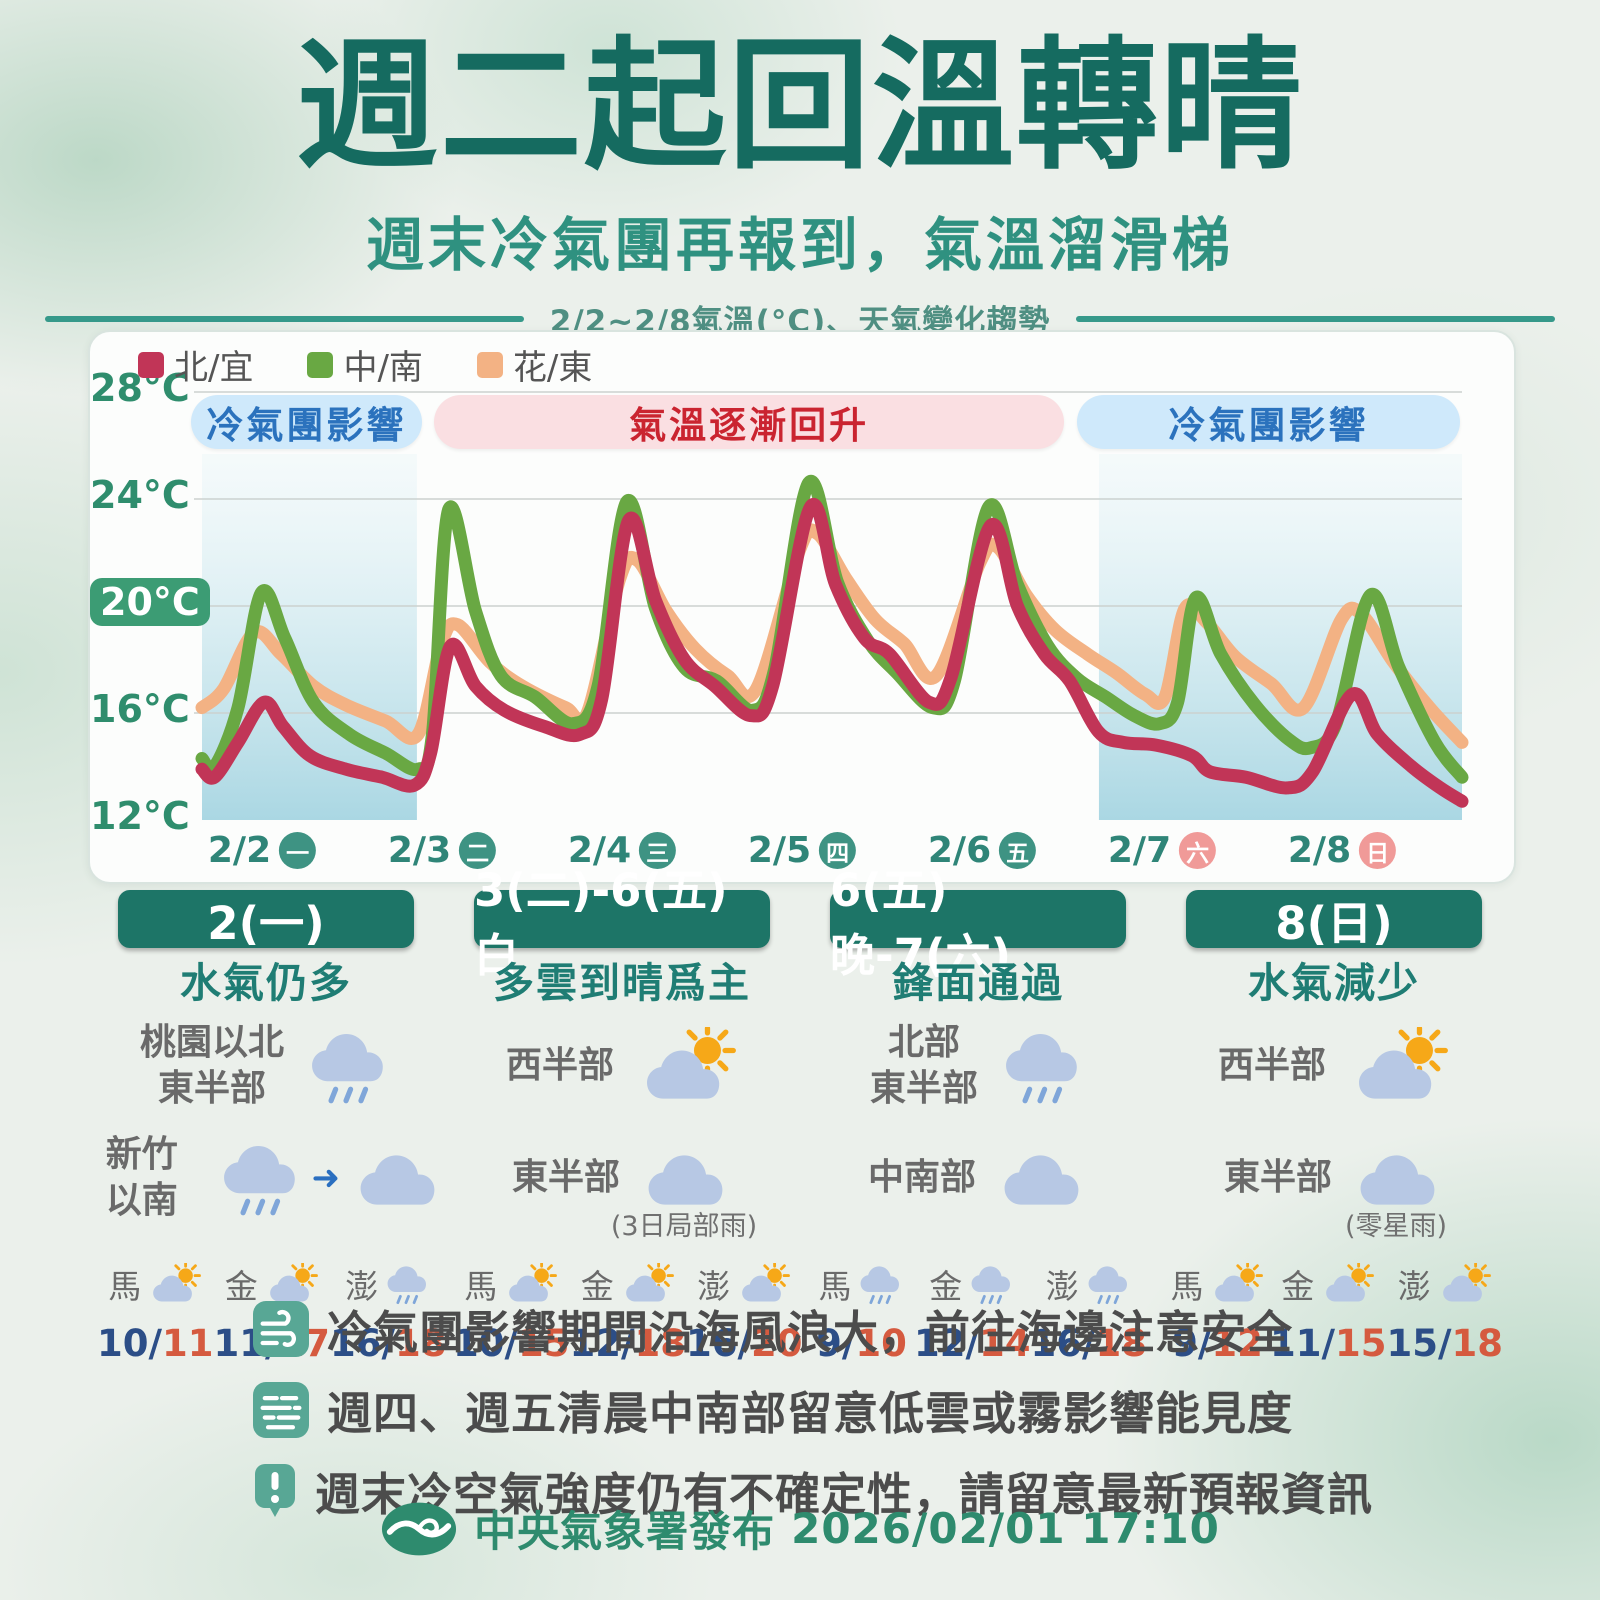 The height and width of the screenshot is (1600, 1600). What do you see at coordinates (972, 1343) in the screenshot?
I see `island-temps: 12/14` at bounding box center [972, 1343].